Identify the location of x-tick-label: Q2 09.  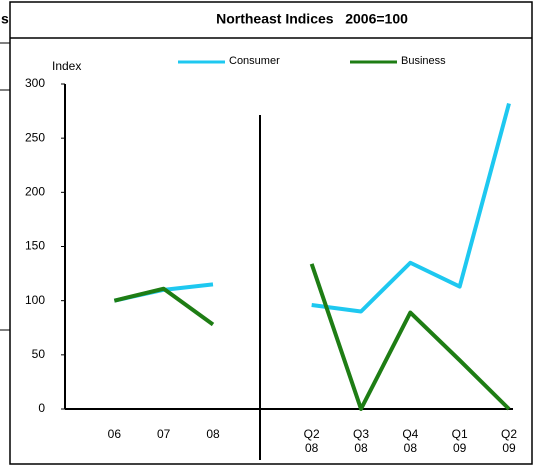
(508, 441).